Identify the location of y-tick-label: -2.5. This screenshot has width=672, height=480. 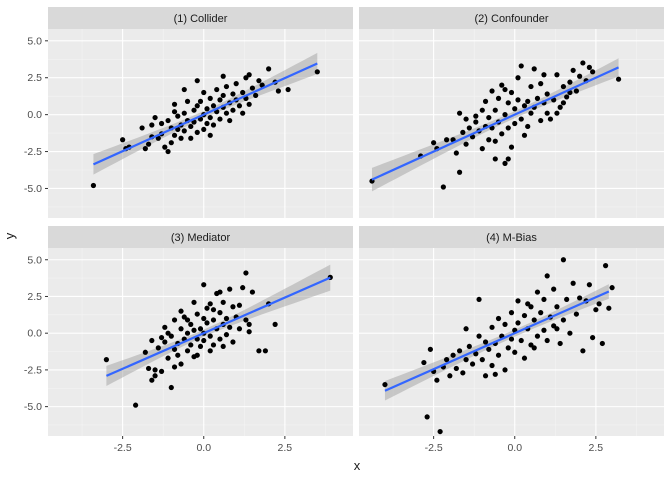
(33, 370).